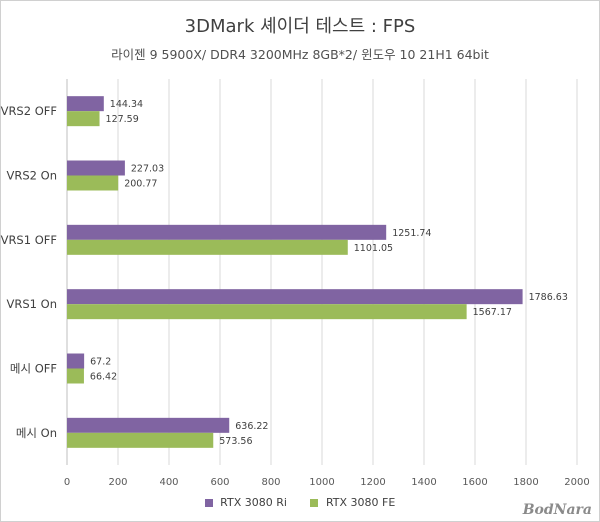 Image resolution: width=600 pixels, height=522 pixels. What do you see at coordinates (423, 482) in the screenshot?
I see `x-tick-label: 1400` at bounding box center [423, 482].